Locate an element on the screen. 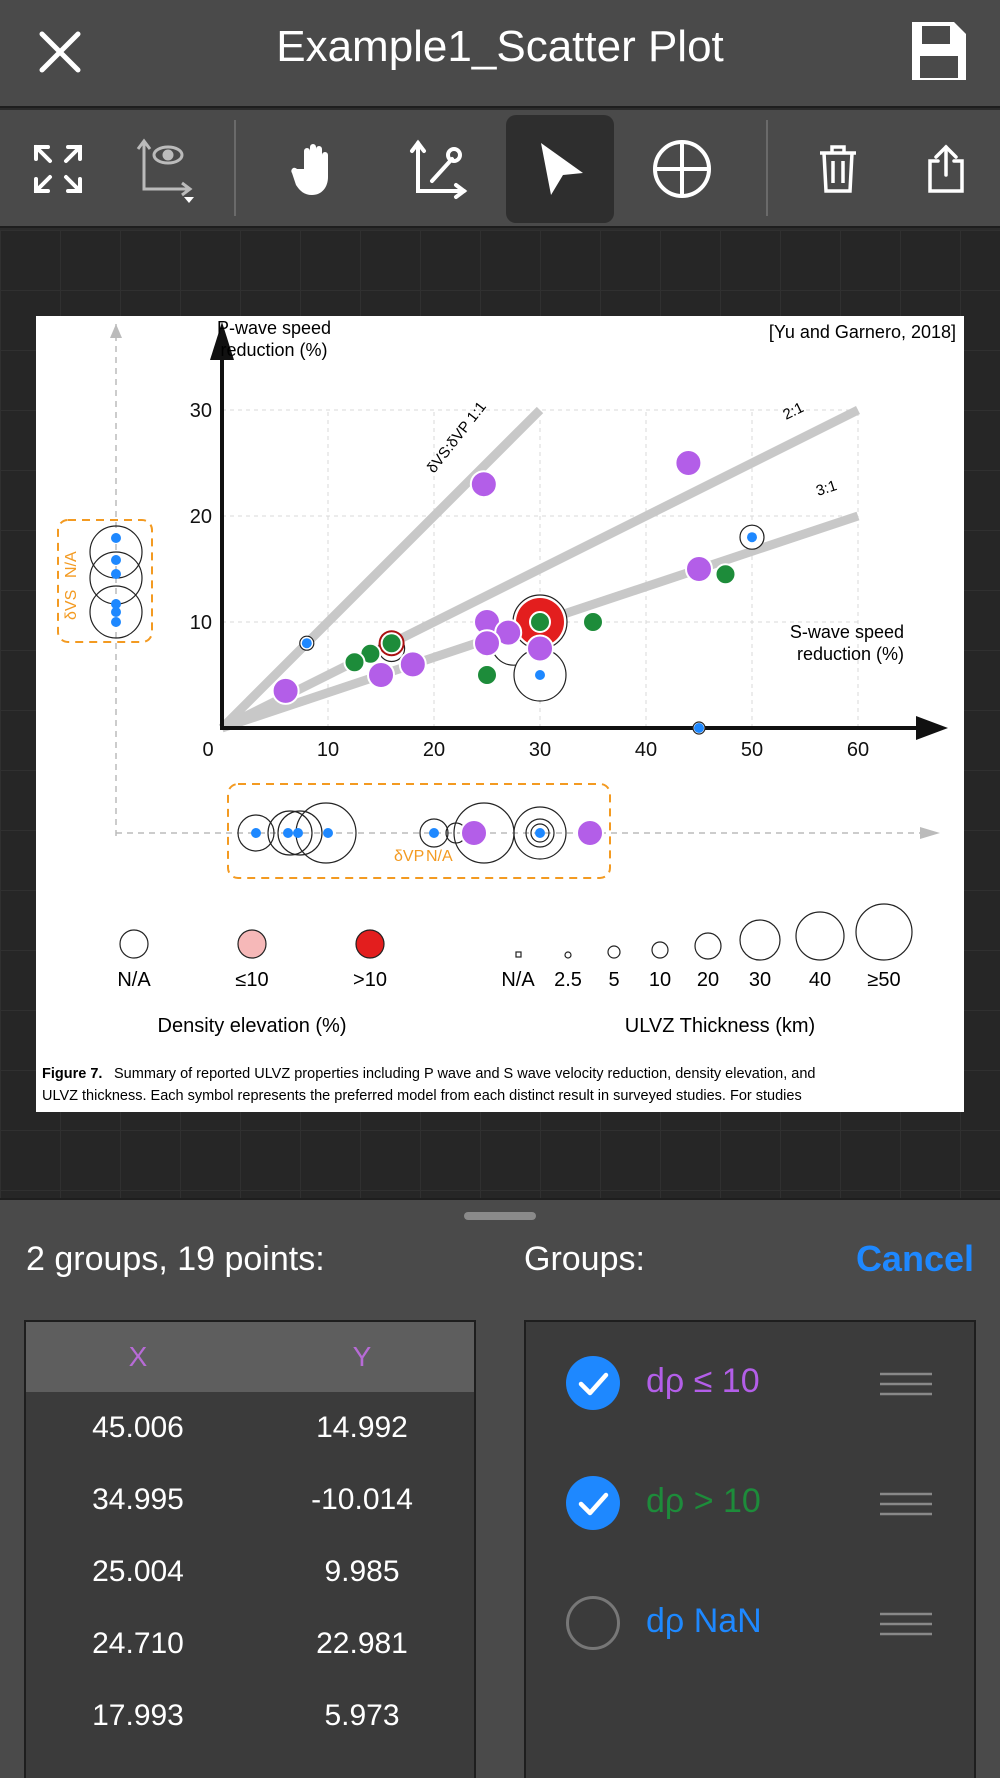  toolbar is located at coordinates (500, 169).